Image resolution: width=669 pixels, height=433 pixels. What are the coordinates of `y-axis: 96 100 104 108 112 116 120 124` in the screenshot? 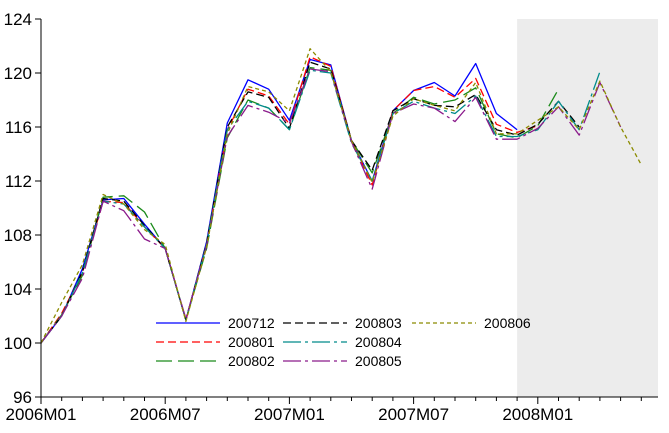 It's located at (22, 208).